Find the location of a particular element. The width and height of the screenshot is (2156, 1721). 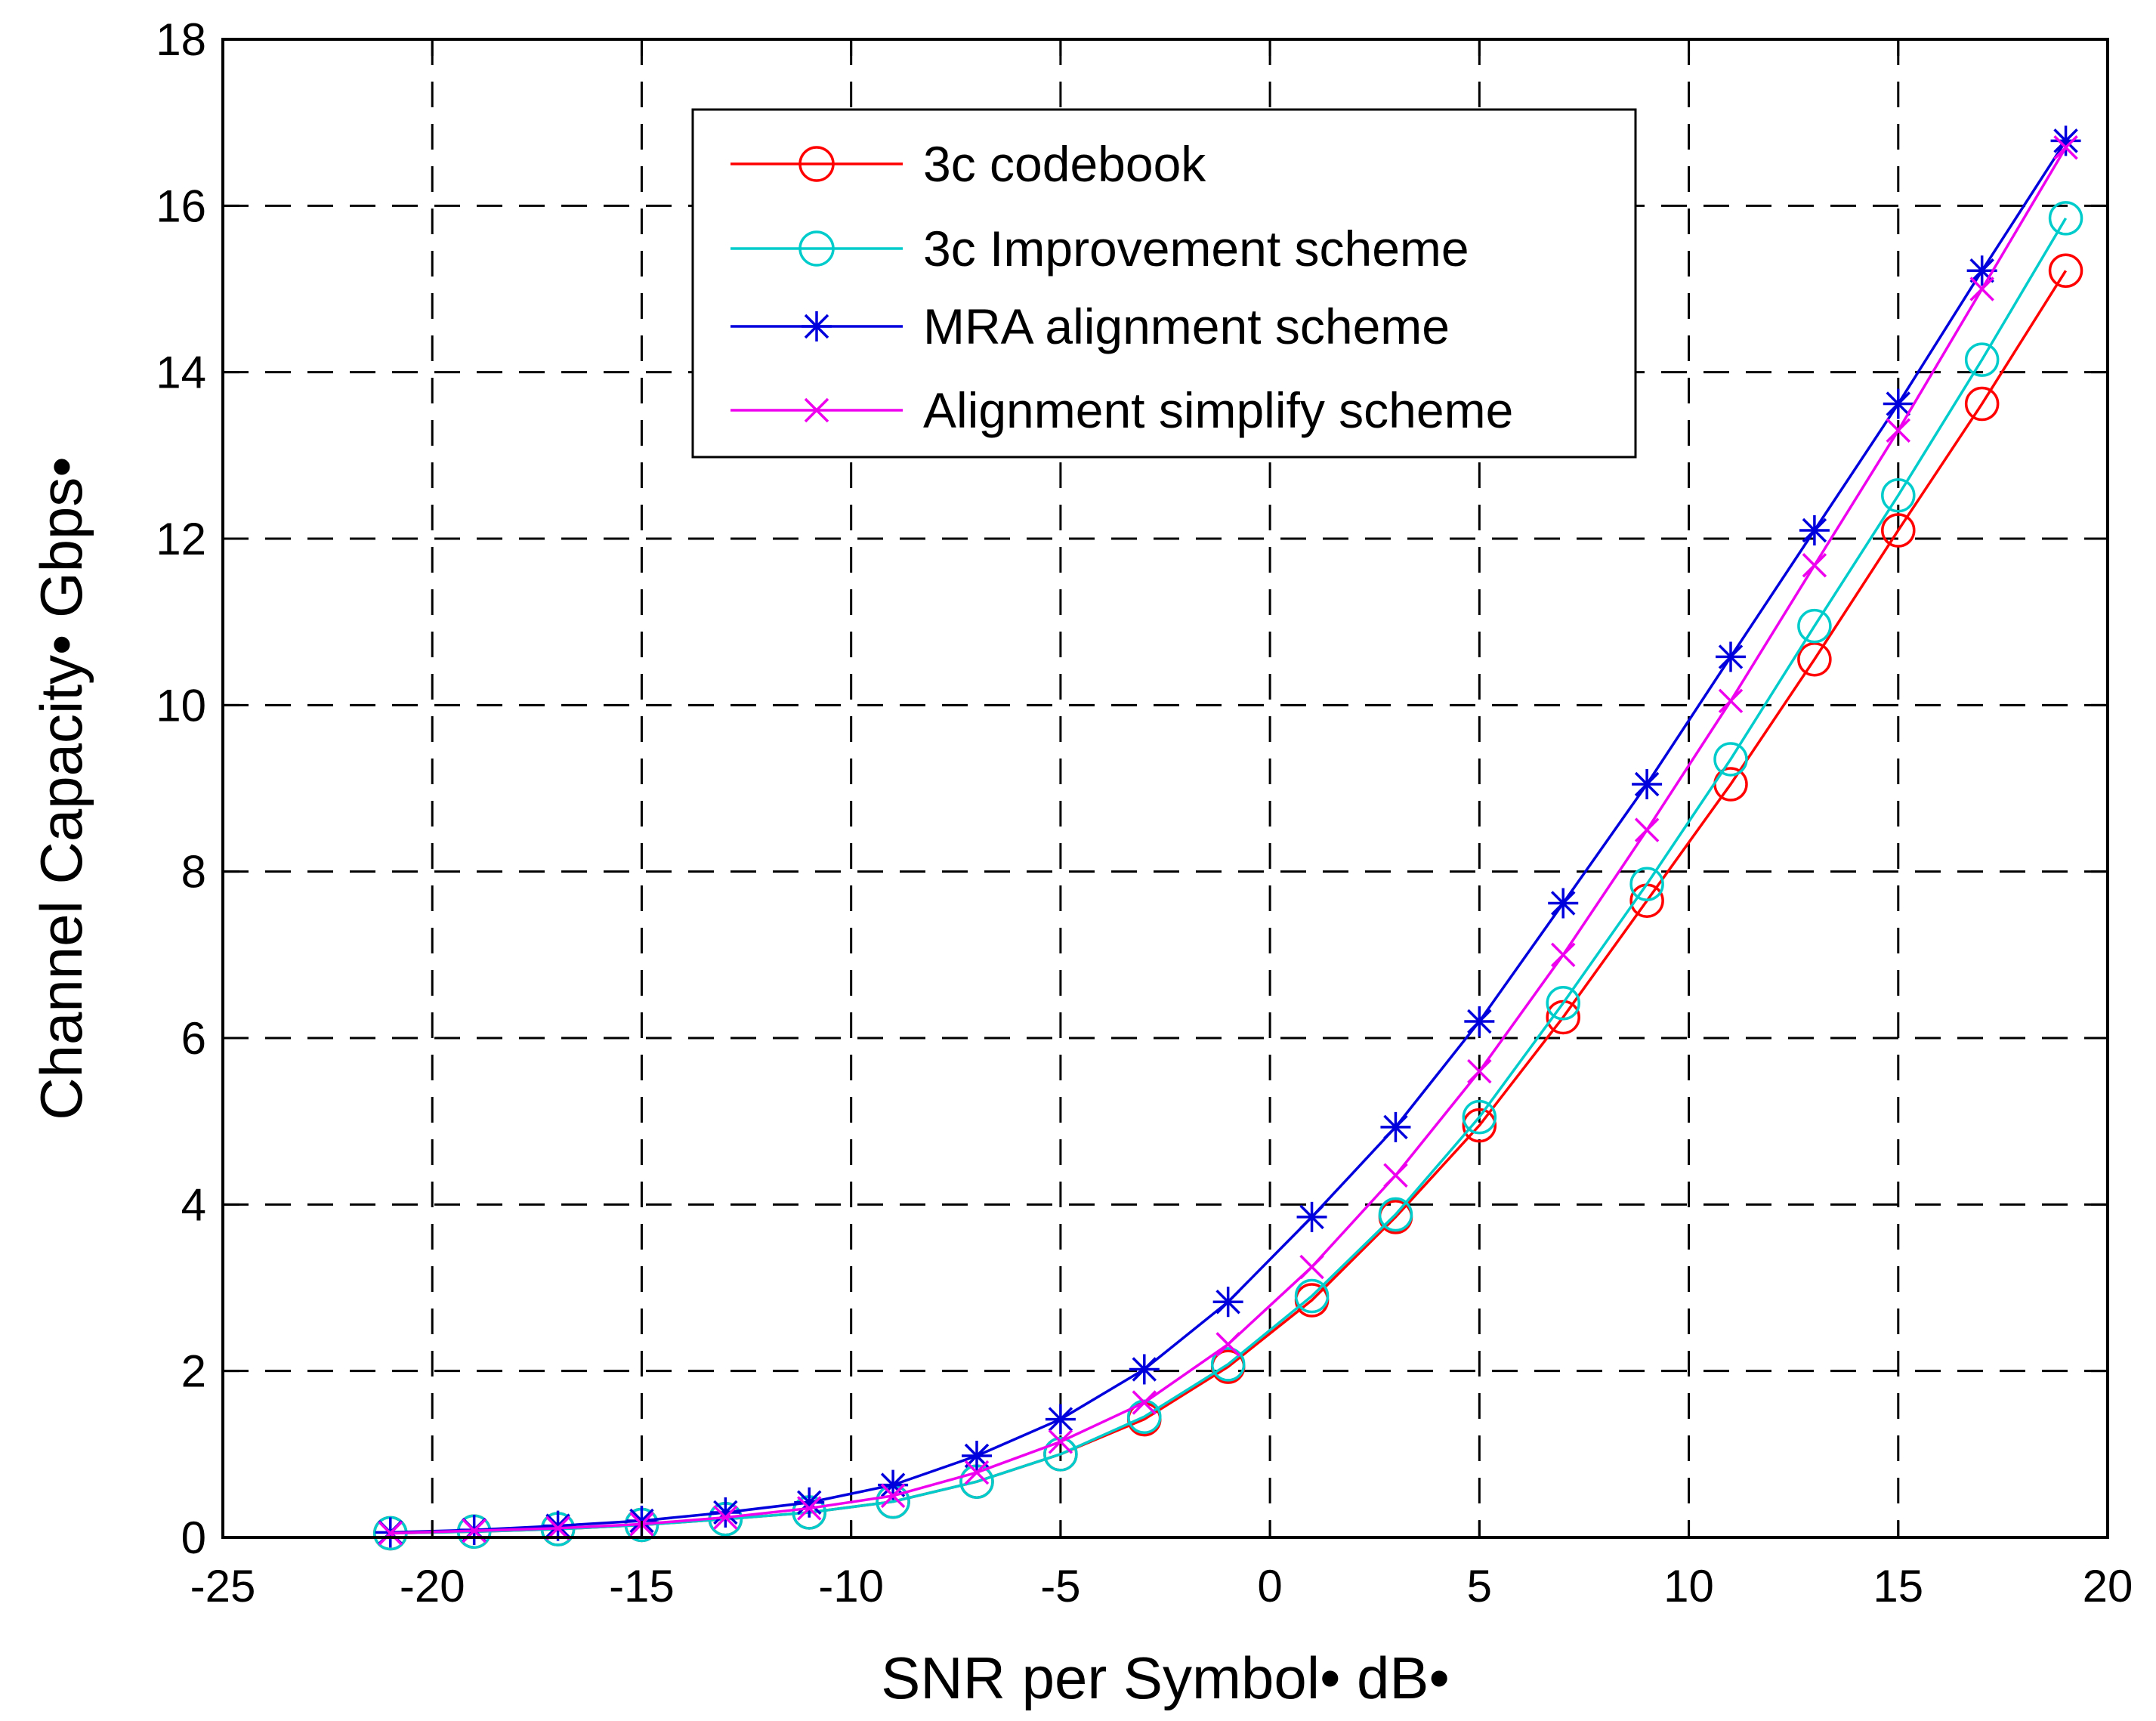

y-tick-label: 10 is located at coordinates (181, 706).